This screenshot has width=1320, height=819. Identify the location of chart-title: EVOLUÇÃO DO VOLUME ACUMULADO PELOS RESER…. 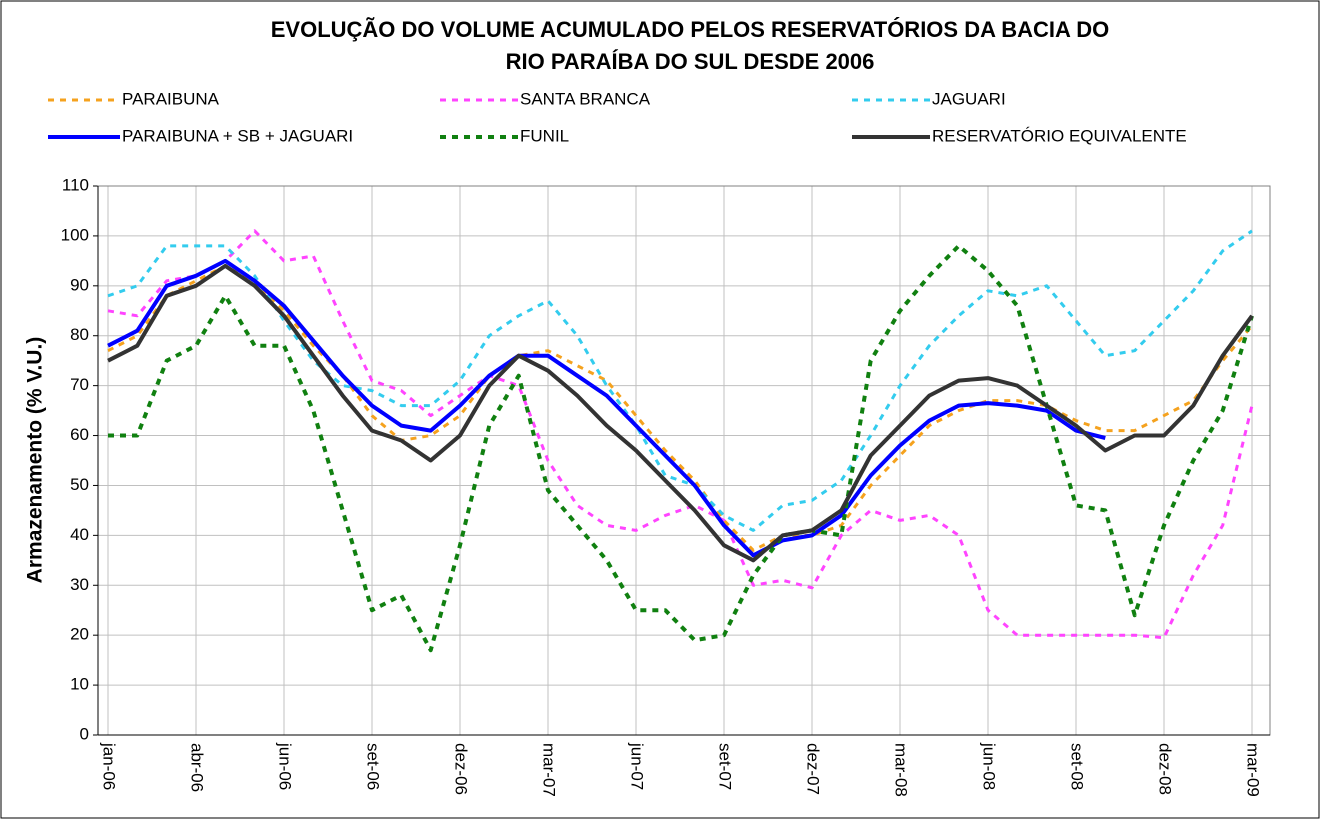
(690, 29).